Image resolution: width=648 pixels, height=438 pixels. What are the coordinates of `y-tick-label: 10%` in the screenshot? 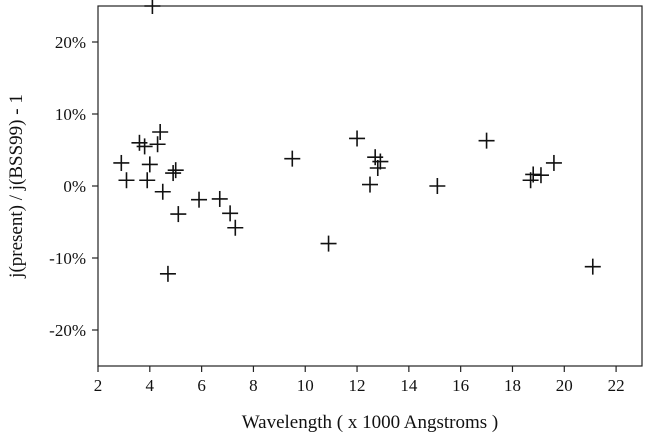 It's located at (70, 114).